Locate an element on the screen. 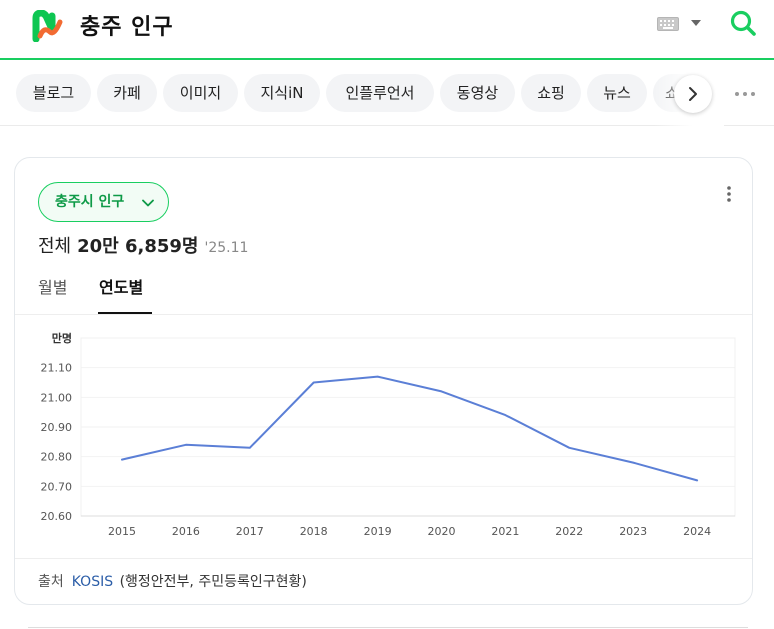  x-tick-label: 2015 is located at coordinates (122, 531).